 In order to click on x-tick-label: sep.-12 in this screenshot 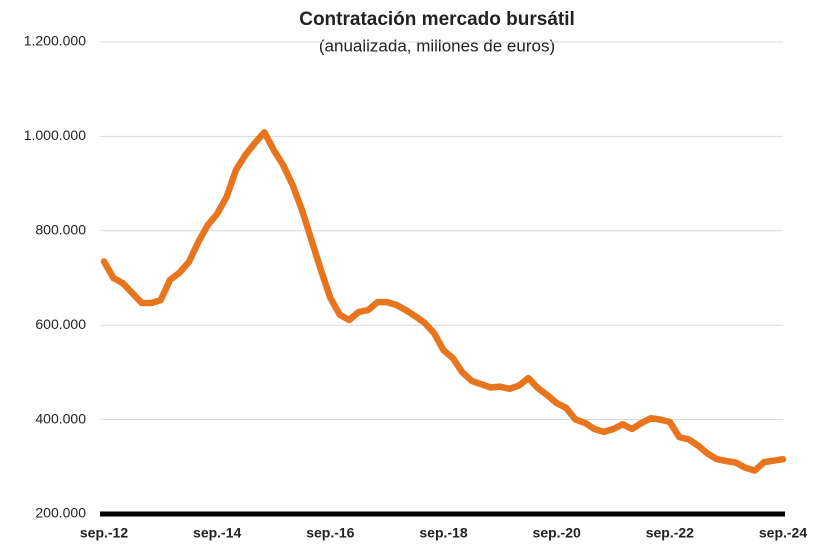, I will do `click(104, 533)`.